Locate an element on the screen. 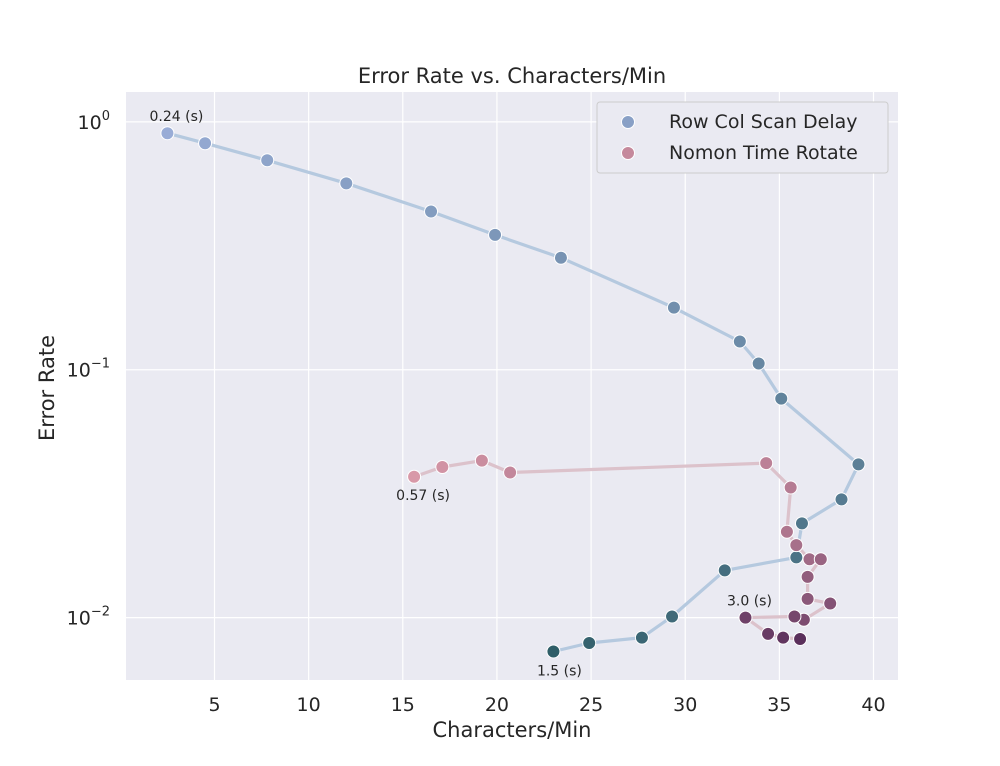 This screenshot has height=766, width=1000. x-tick-label: 10 is located at coordinates (309, 705).